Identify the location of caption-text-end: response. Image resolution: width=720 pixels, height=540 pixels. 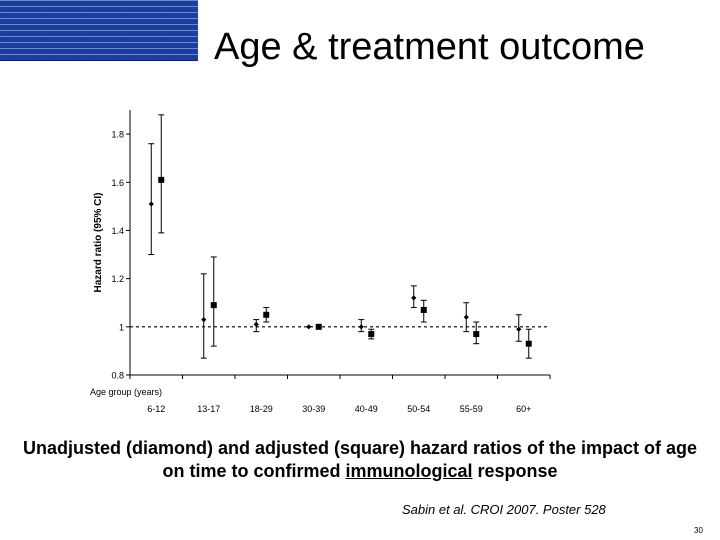
(515, 471).